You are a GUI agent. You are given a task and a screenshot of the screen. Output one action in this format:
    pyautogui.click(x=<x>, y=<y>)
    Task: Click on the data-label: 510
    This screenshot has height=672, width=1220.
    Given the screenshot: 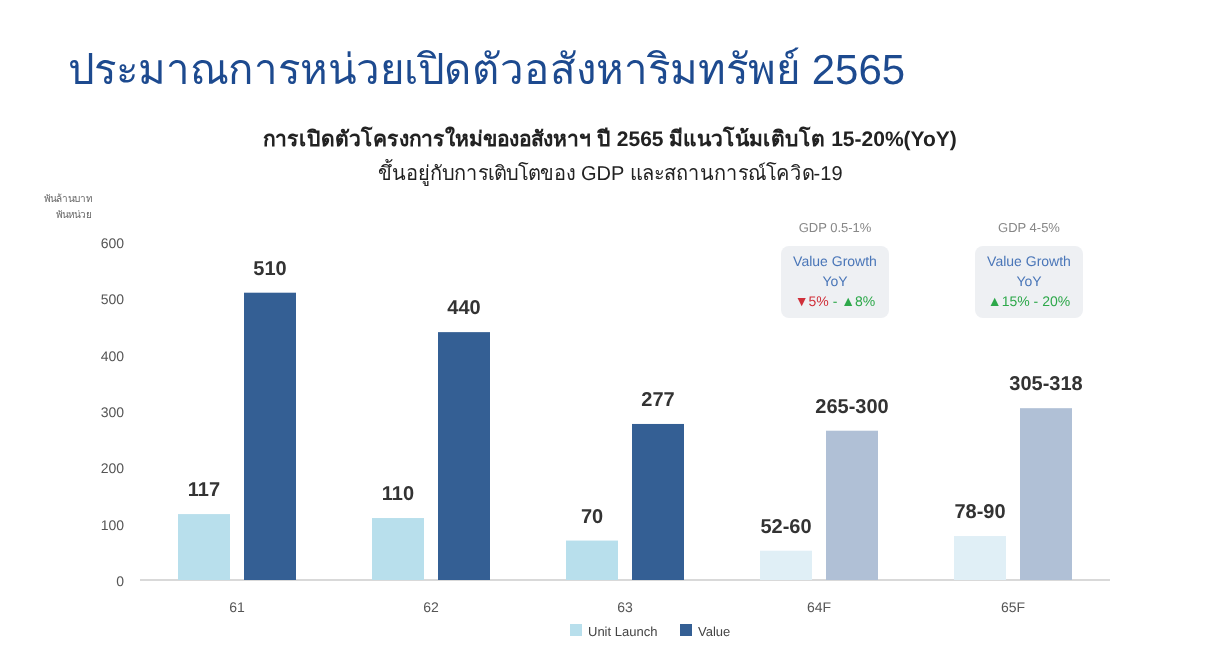 What is the action you would take?
    pyautogui.click(x=270, y=269)
    